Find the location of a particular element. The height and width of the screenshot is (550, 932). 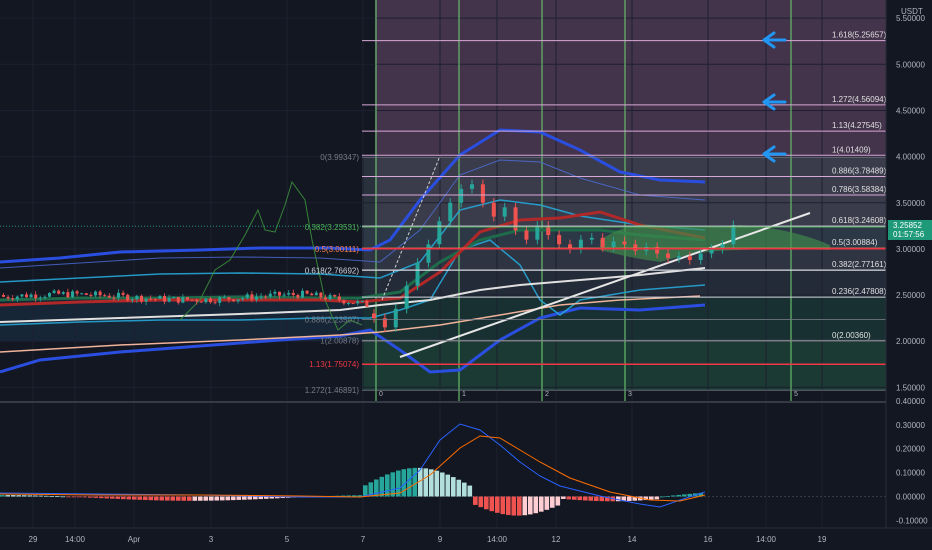

fib-extension-label: 0.886(3.78489) is located at coordinates (859, 170).